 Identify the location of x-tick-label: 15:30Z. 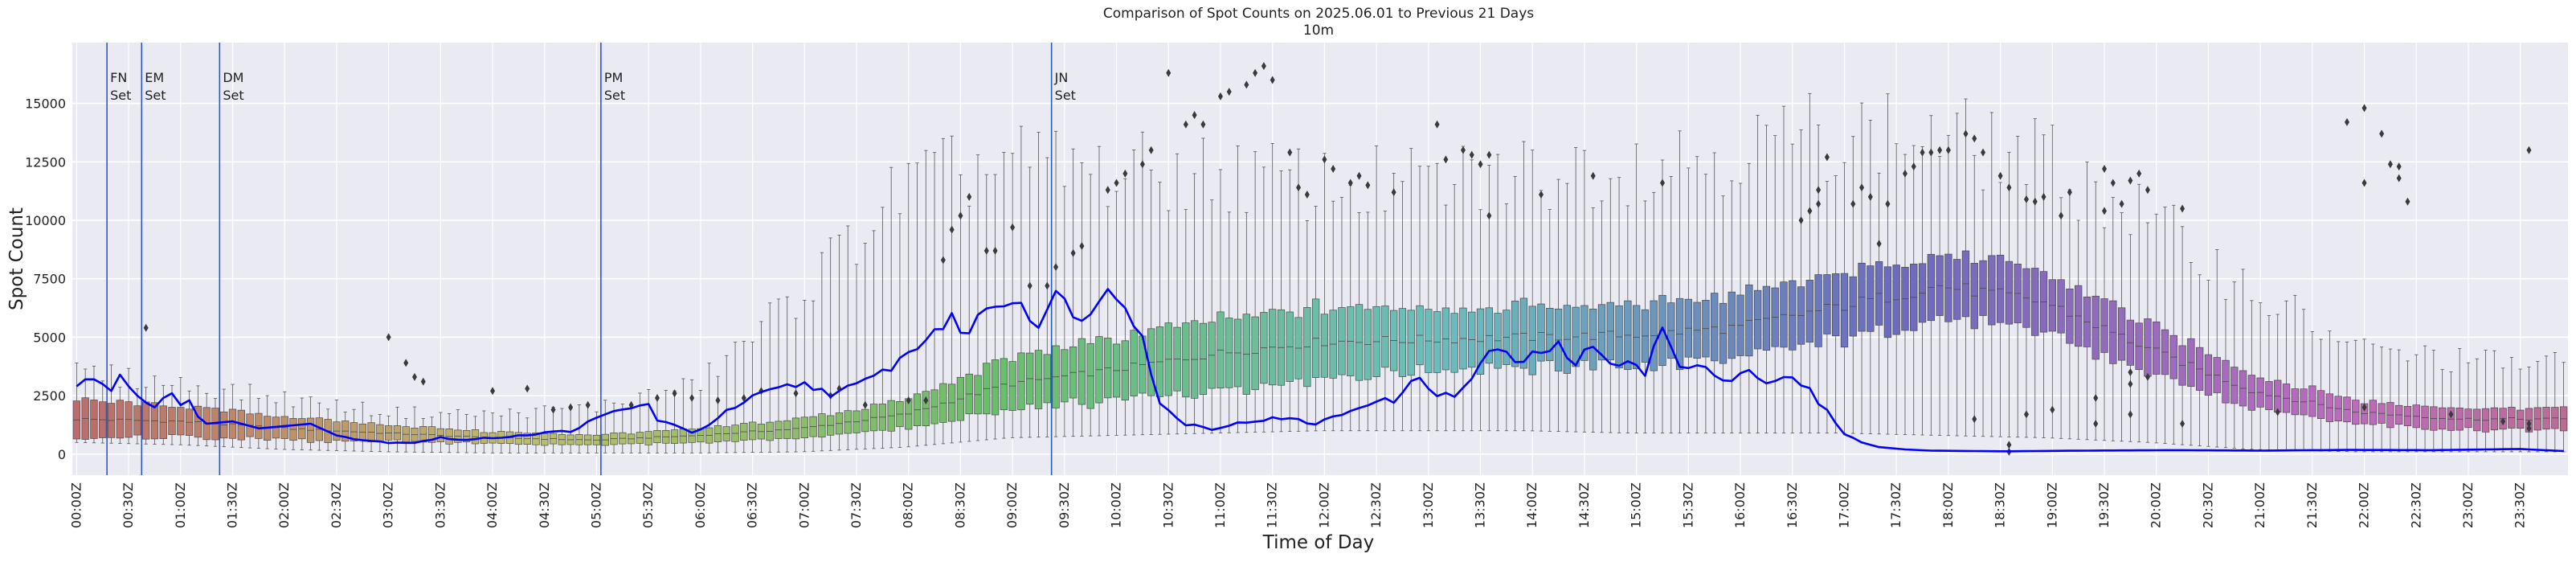
(1687, 505).